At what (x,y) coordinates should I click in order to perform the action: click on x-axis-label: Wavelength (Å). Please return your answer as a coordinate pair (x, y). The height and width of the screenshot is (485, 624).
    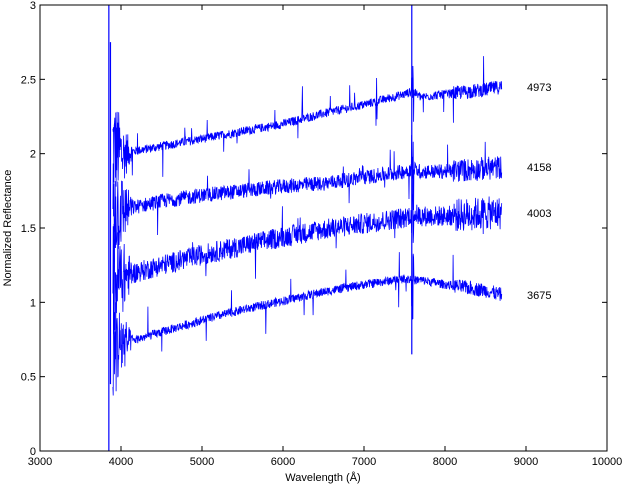
    Looking at the image, I should click on (322, 477).